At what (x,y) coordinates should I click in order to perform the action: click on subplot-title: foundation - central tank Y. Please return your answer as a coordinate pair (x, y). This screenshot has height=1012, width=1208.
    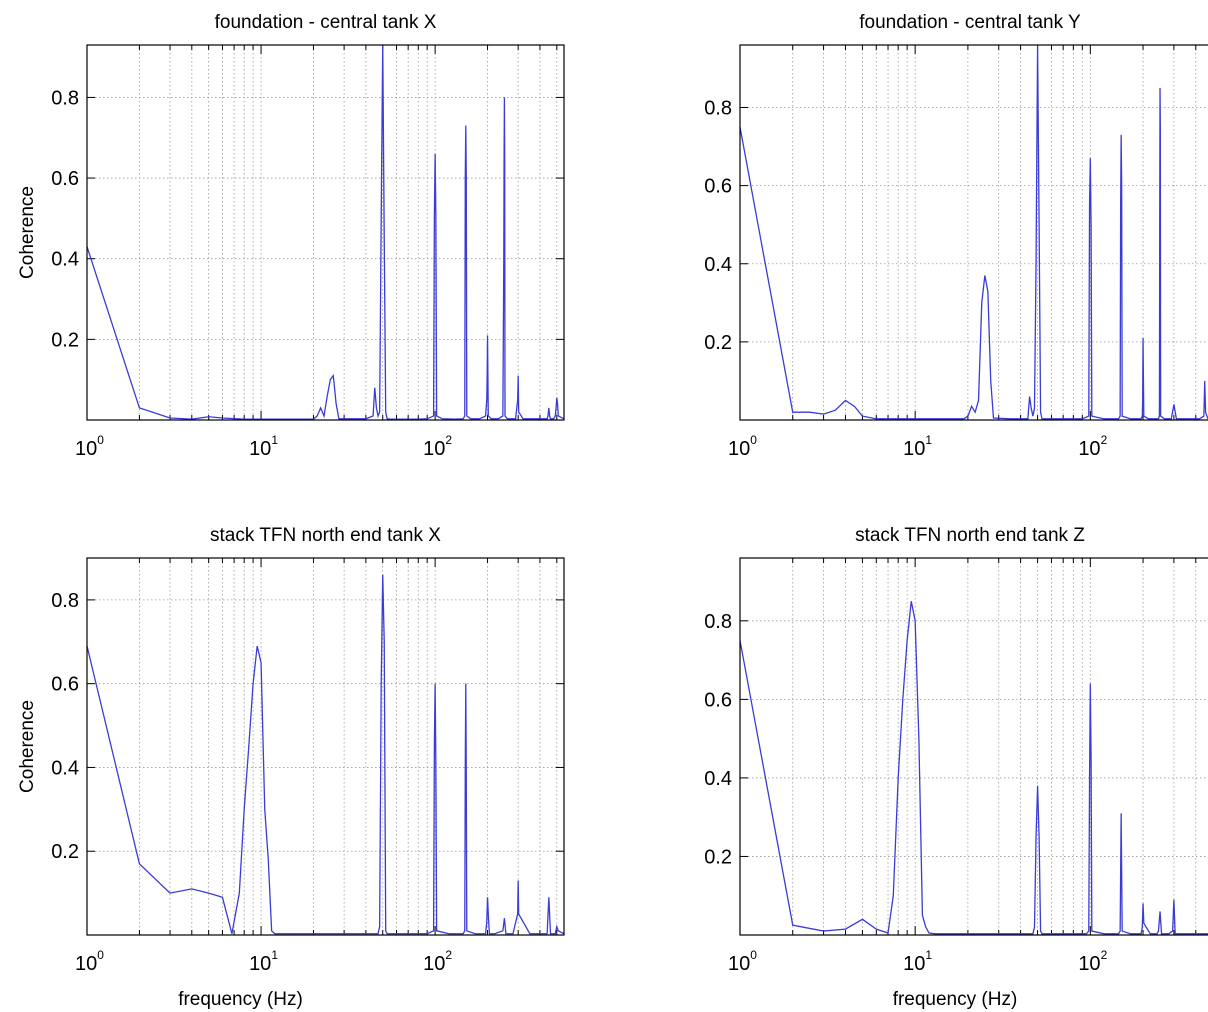
    Looking at the image, I should click on (970, 22).